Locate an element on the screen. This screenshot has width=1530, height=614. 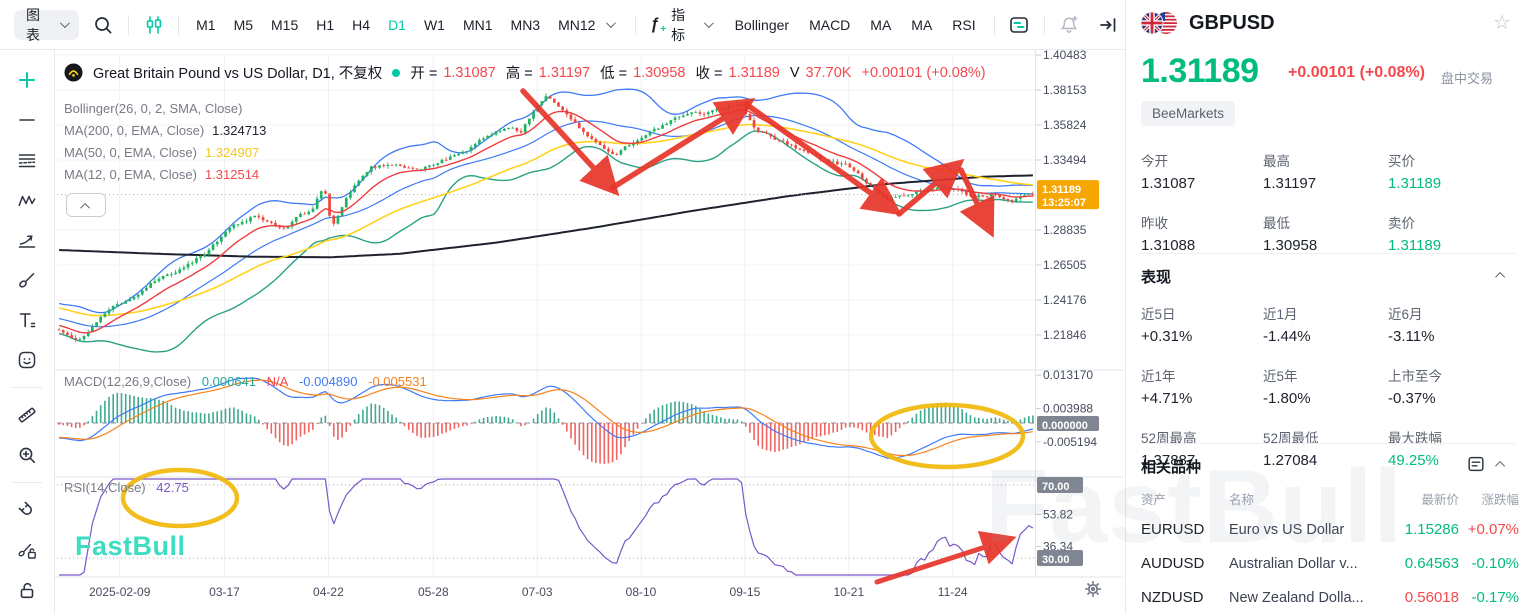
performance-stat: 近6月 -3.11% is located at coordinates (1411, 326).